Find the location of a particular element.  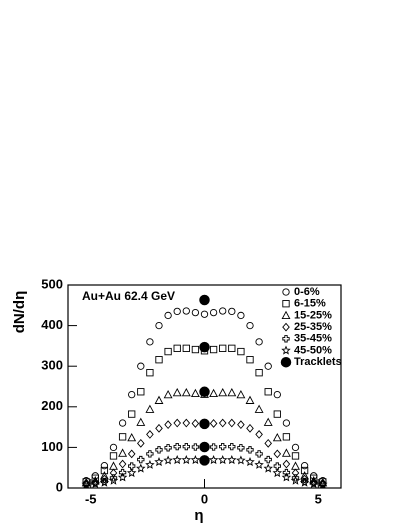

annotation: Au+Au 62.4 GeV is located at coordinates (128, 296).